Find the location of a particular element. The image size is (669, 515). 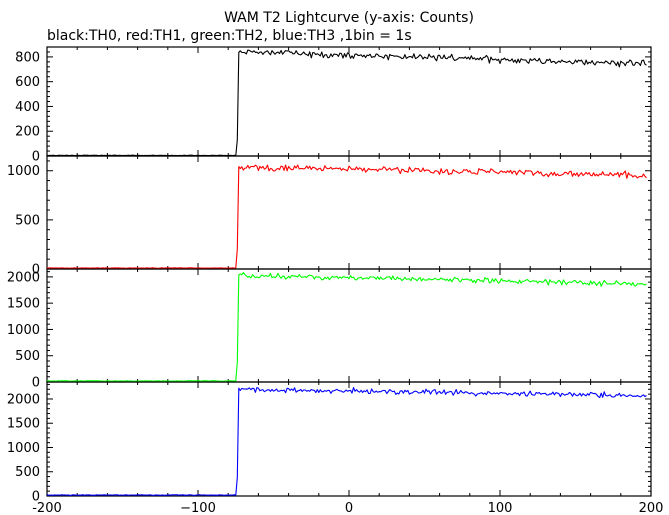

x-tick-label: 0 is located at coordinates (349, 508).